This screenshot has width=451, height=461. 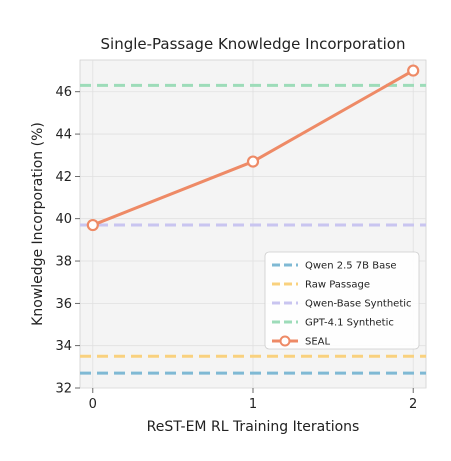 I want to click on legend-label: Raw Passage, so click(x=337, y=285).